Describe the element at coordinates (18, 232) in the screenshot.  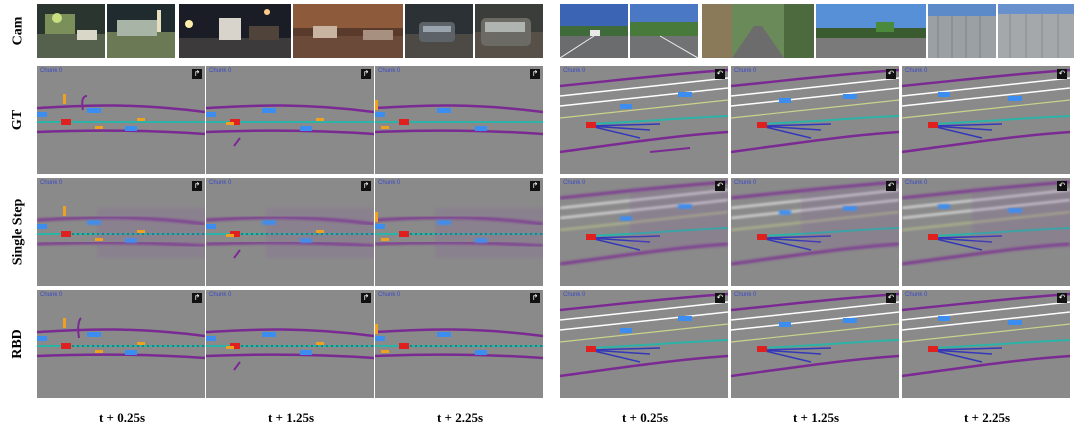
I see `row-label-single-step: Single Step` at that location.